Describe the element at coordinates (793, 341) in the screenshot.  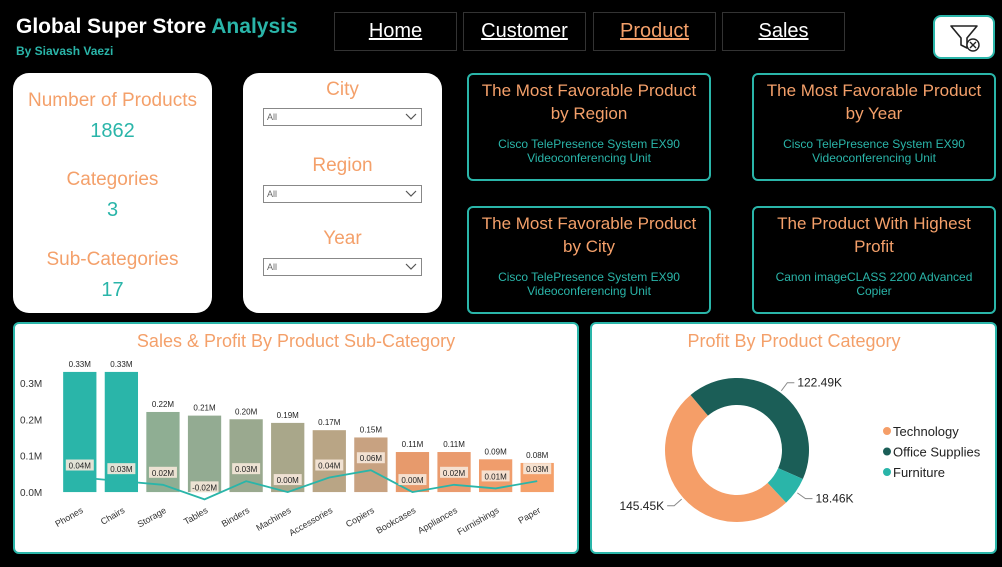
I see `chart-title: Profit By Product Category` at that location.